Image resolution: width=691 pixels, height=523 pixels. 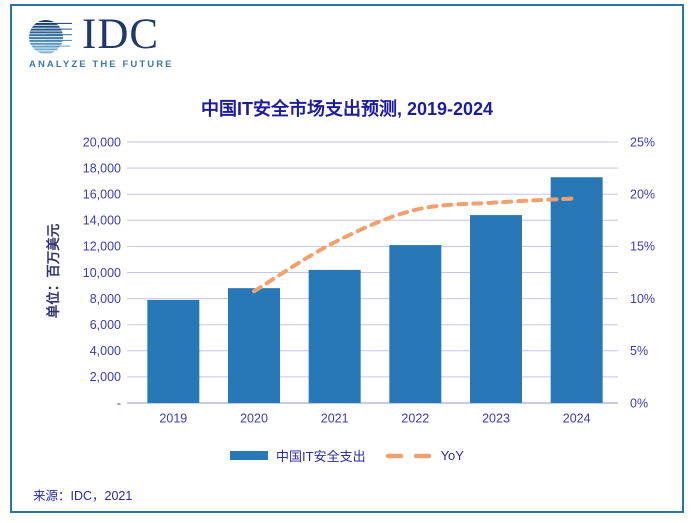 I want to click on left-axis-tick-label: 14,000, so click(x=102, y=221).